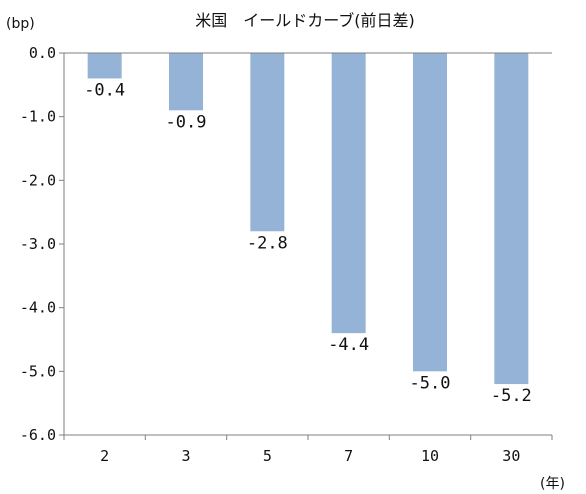 The width and height of the screenshot is (586, 494). What do you see at coordinates (552, 484) in the screenshot?
I see `x-axis-label: (年)` at bounding box center [552, 484].